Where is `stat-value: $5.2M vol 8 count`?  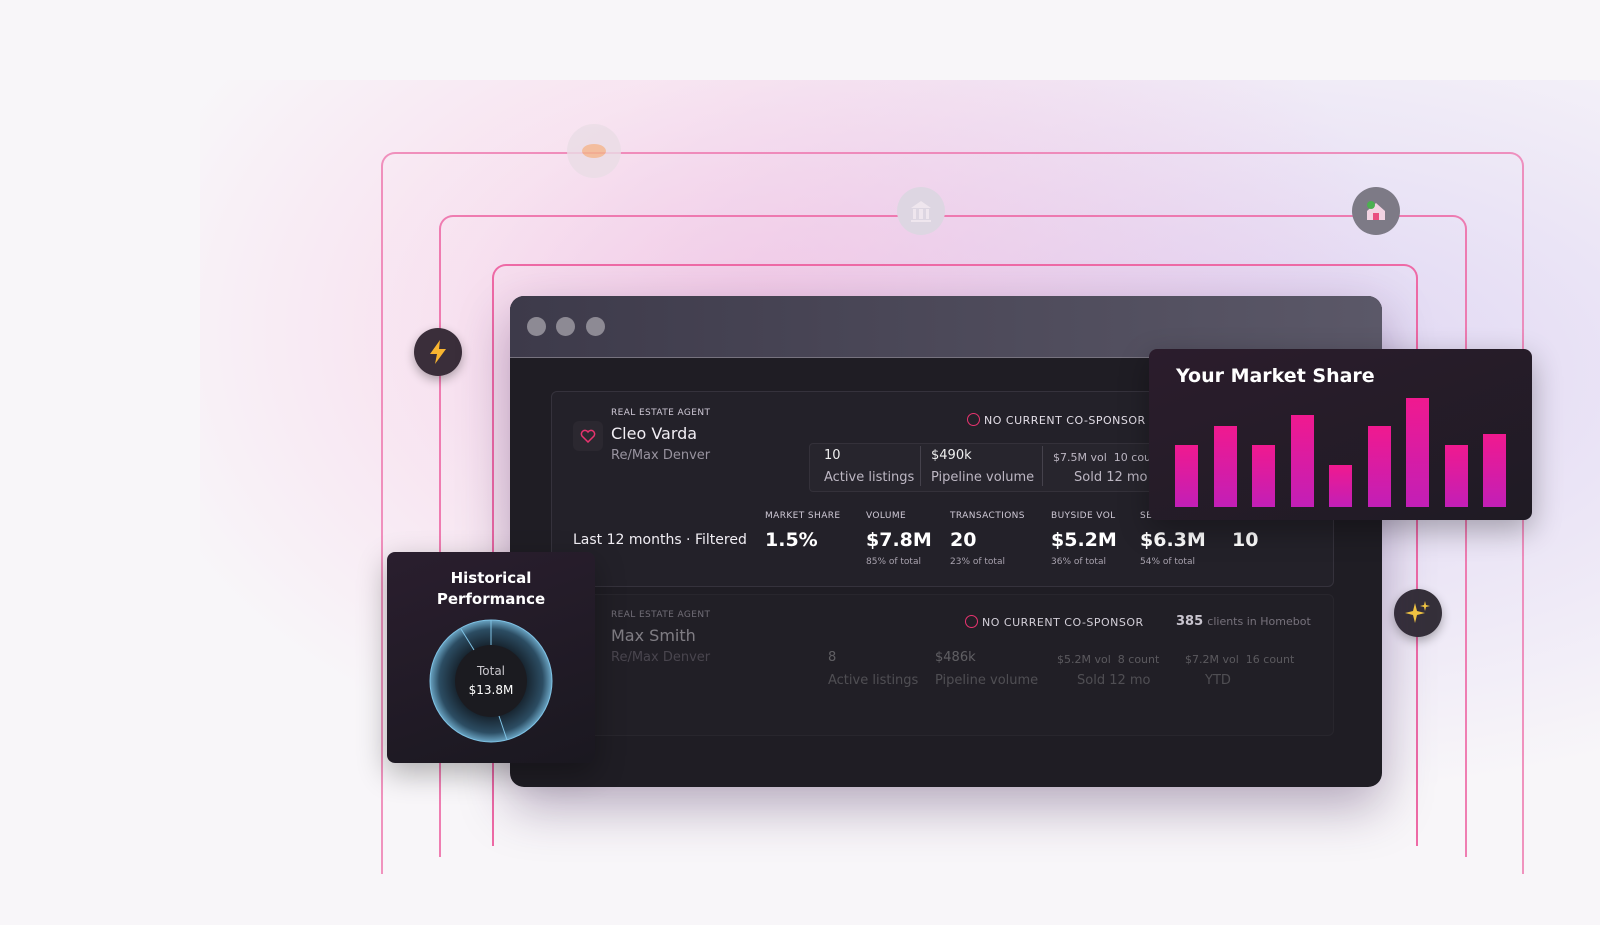
stat-value: $5.2M vol 8 count is located at coordinates (1108, 659).